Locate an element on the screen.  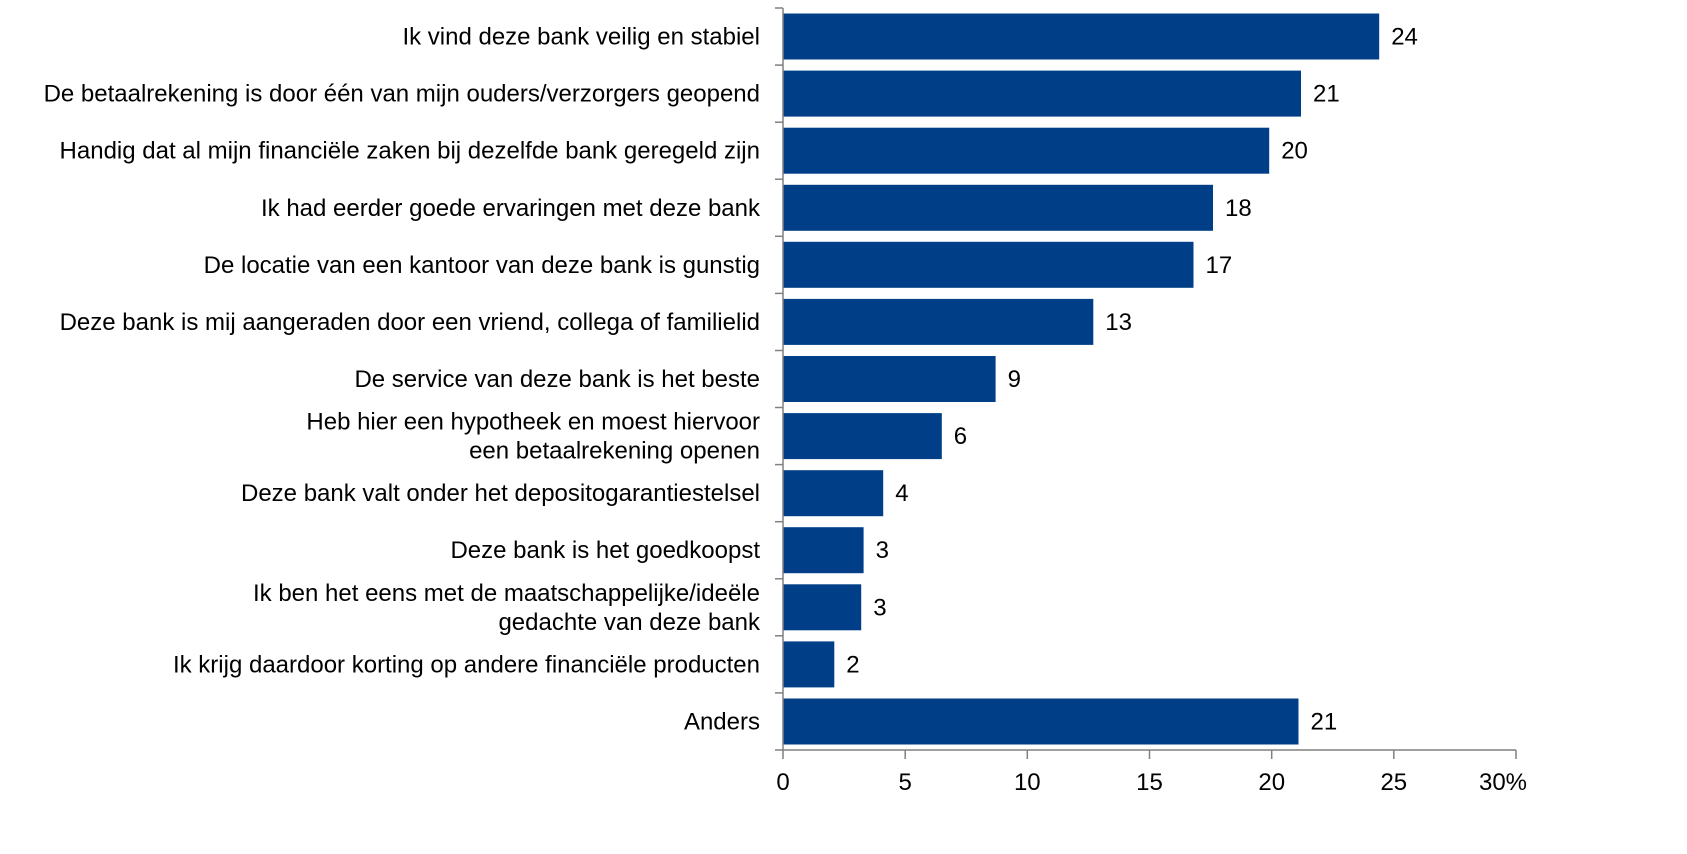
x-tick-label: 10 is located at coordinates (1027, 782).